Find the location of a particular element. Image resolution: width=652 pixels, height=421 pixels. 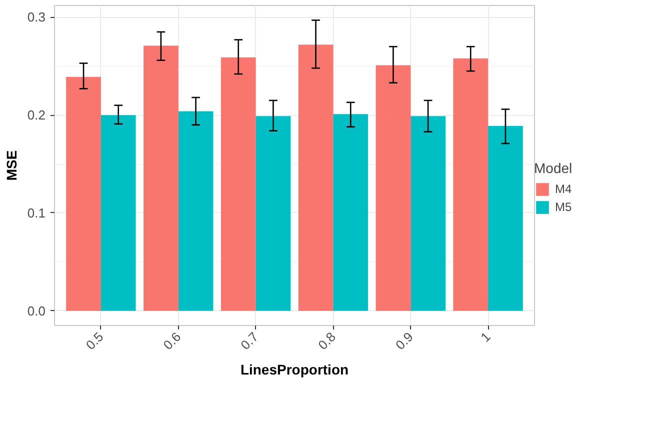

y-axis-title: MSE is located at coordinates (11, 165).